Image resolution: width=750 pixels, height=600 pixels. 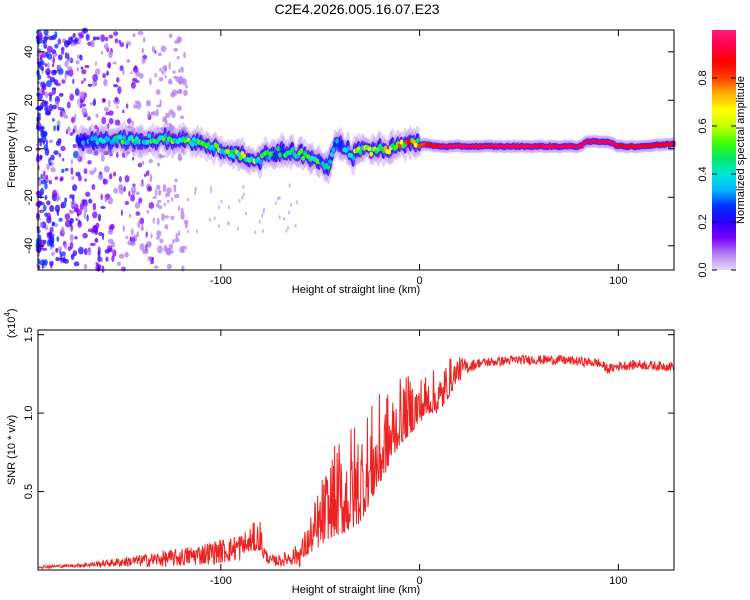 I want to click on colorbar-label: Normalized spectral amplitude, so click(x=741, y=150).